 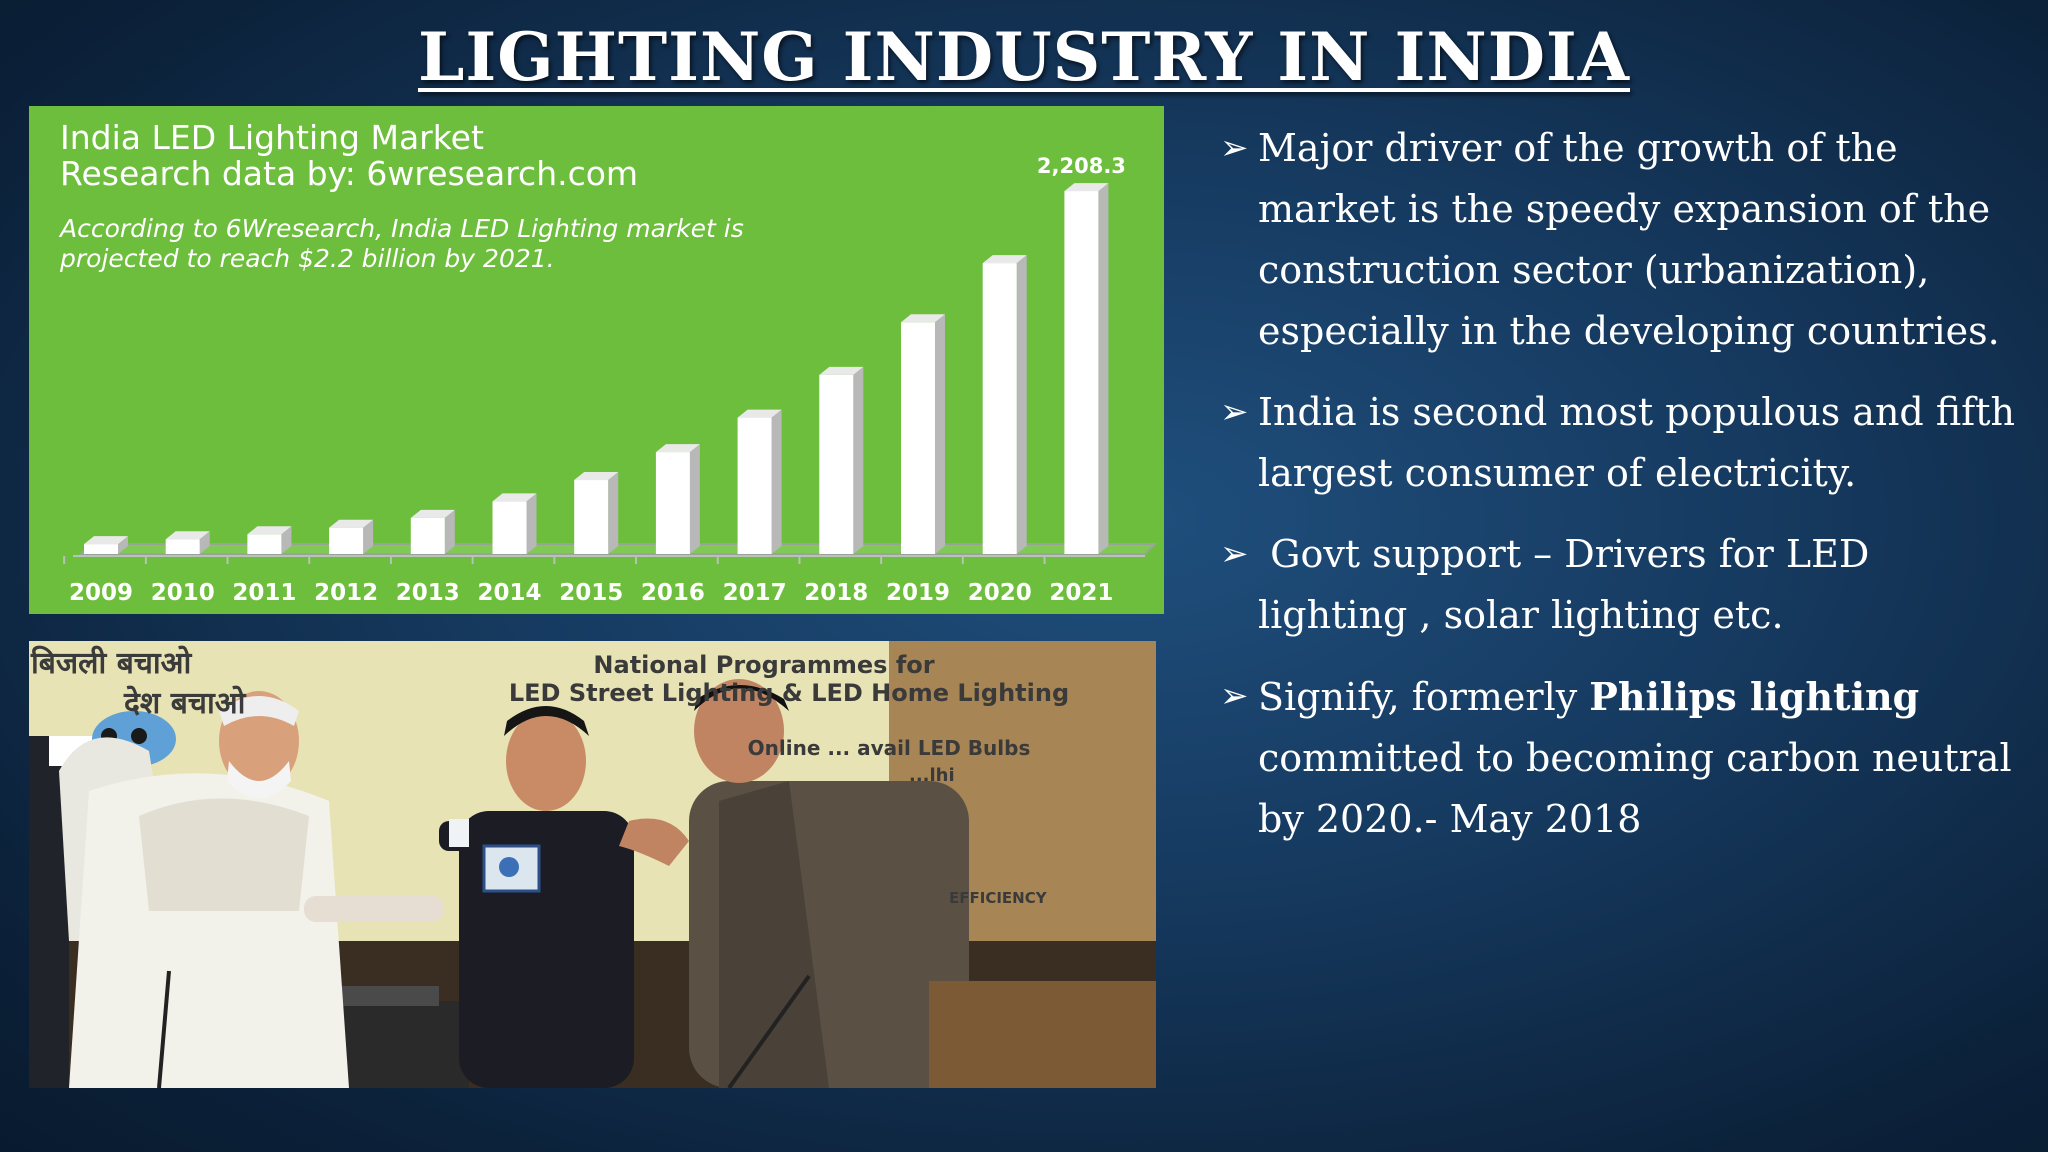 I want to click on bar-2015, so click(x=591, y=517).